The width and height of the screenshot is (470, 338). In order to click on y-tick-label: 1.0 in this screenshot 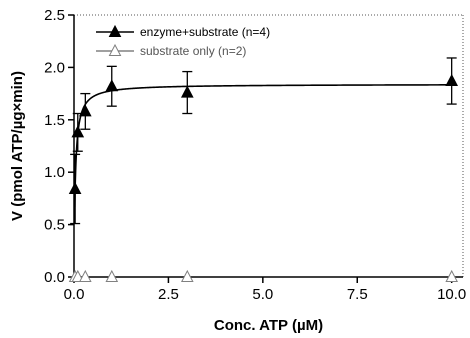, I will do `click(54, 172)`.